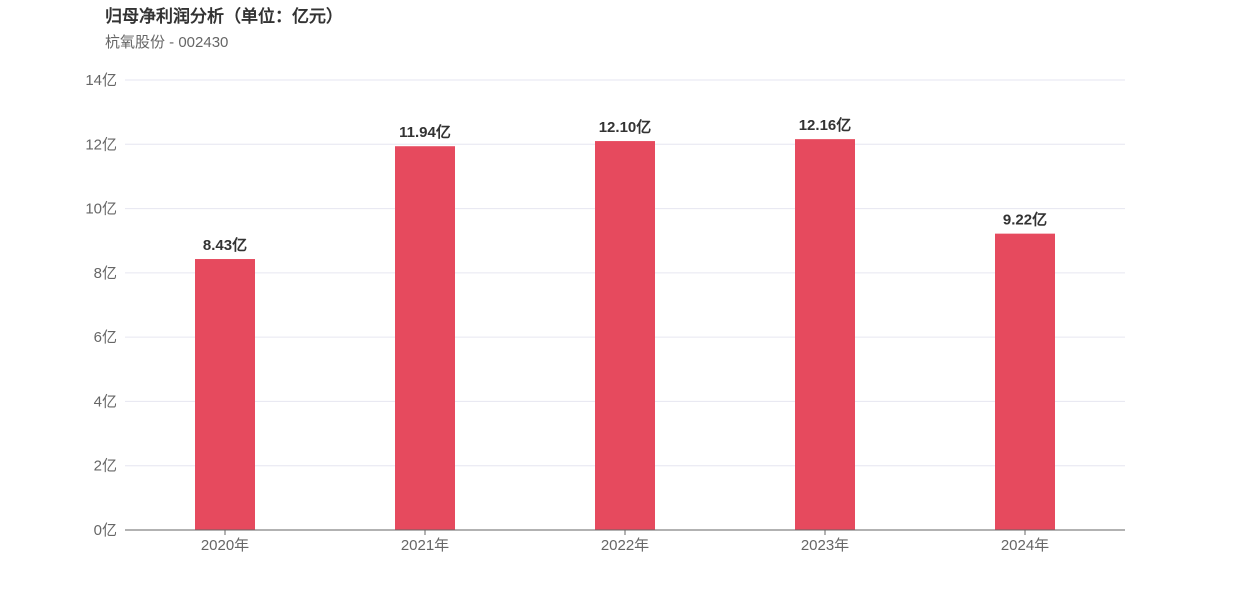 The image size is (1250, 600). I want to click on y-tick-label: 6亿, so click(105, 337).